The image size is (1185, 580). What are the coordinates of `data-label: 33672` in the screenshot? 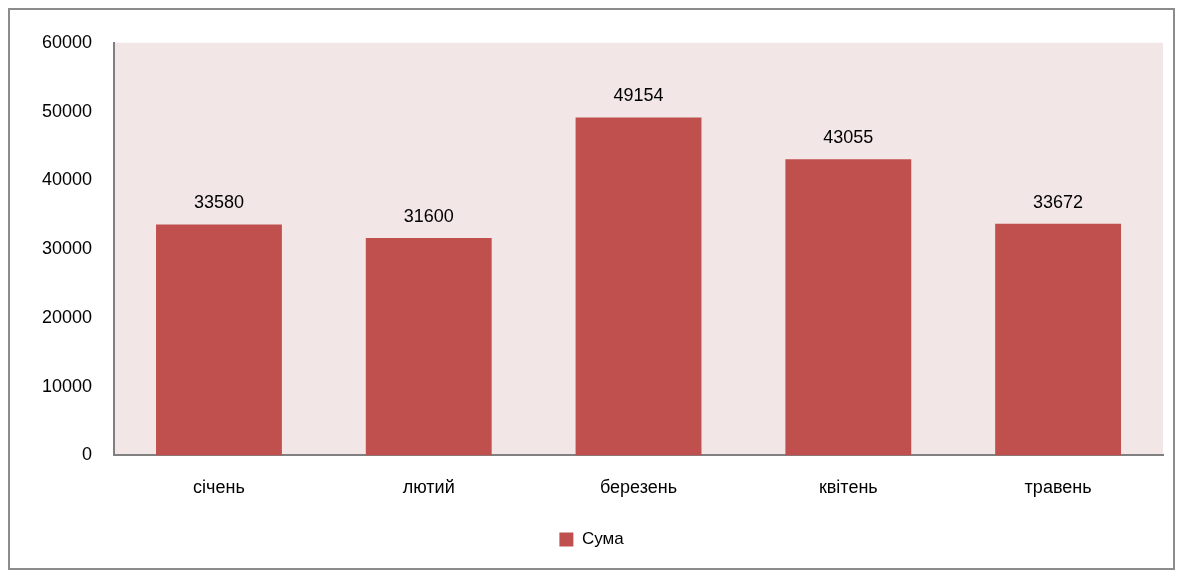 It's located at (1058, 201).